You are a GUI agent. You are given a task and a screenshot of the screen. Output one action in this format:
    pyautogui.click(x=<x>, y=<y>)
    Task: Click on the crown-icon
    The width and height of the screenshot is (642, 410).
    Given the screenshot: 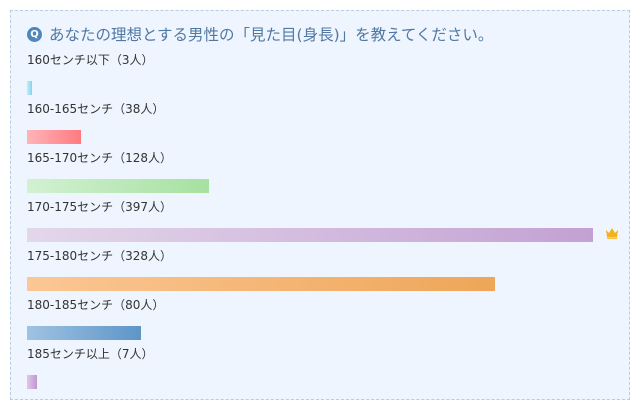 What is the action you would take?
    pyautogui.click(x=612, y=233)
    